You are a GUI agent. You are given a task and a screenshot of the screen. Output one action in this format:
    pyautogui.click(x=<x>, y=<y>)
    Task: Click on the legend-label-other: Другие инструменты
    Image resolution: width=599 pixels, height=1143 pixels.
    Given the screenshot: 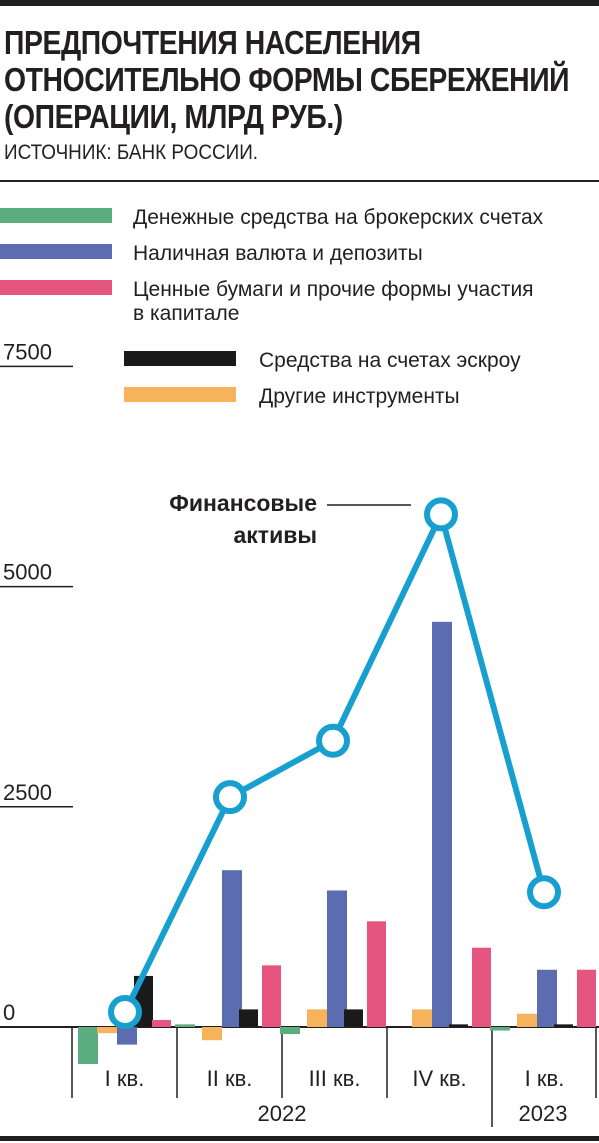 What is the action you would take?
    pyautogui.click(x=359, y=396)
    